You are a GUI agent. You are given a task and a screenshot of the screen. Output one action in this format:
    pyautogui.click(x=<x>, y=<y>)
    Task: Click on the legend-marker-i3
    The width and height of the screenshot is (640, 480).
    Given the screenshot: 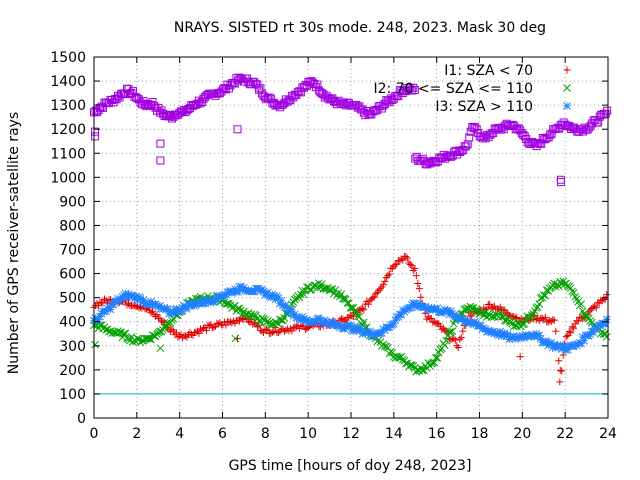 What is the action you would take?
    pyautogui.click(x=567, y=106)
    